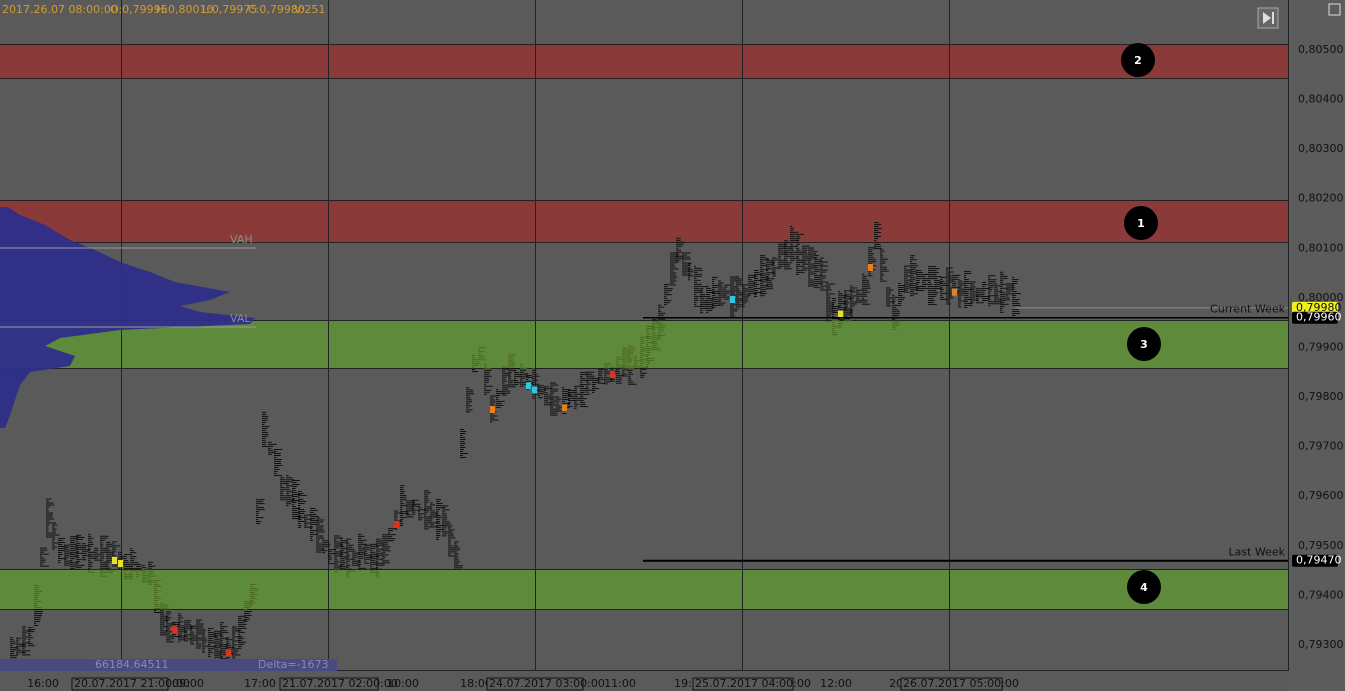 The width and height of the screenshot is (1345, 691). What do you see at coordinates (1268, 18) in the screenshot?
I see `play-button` at bounding box center [1268, 18].